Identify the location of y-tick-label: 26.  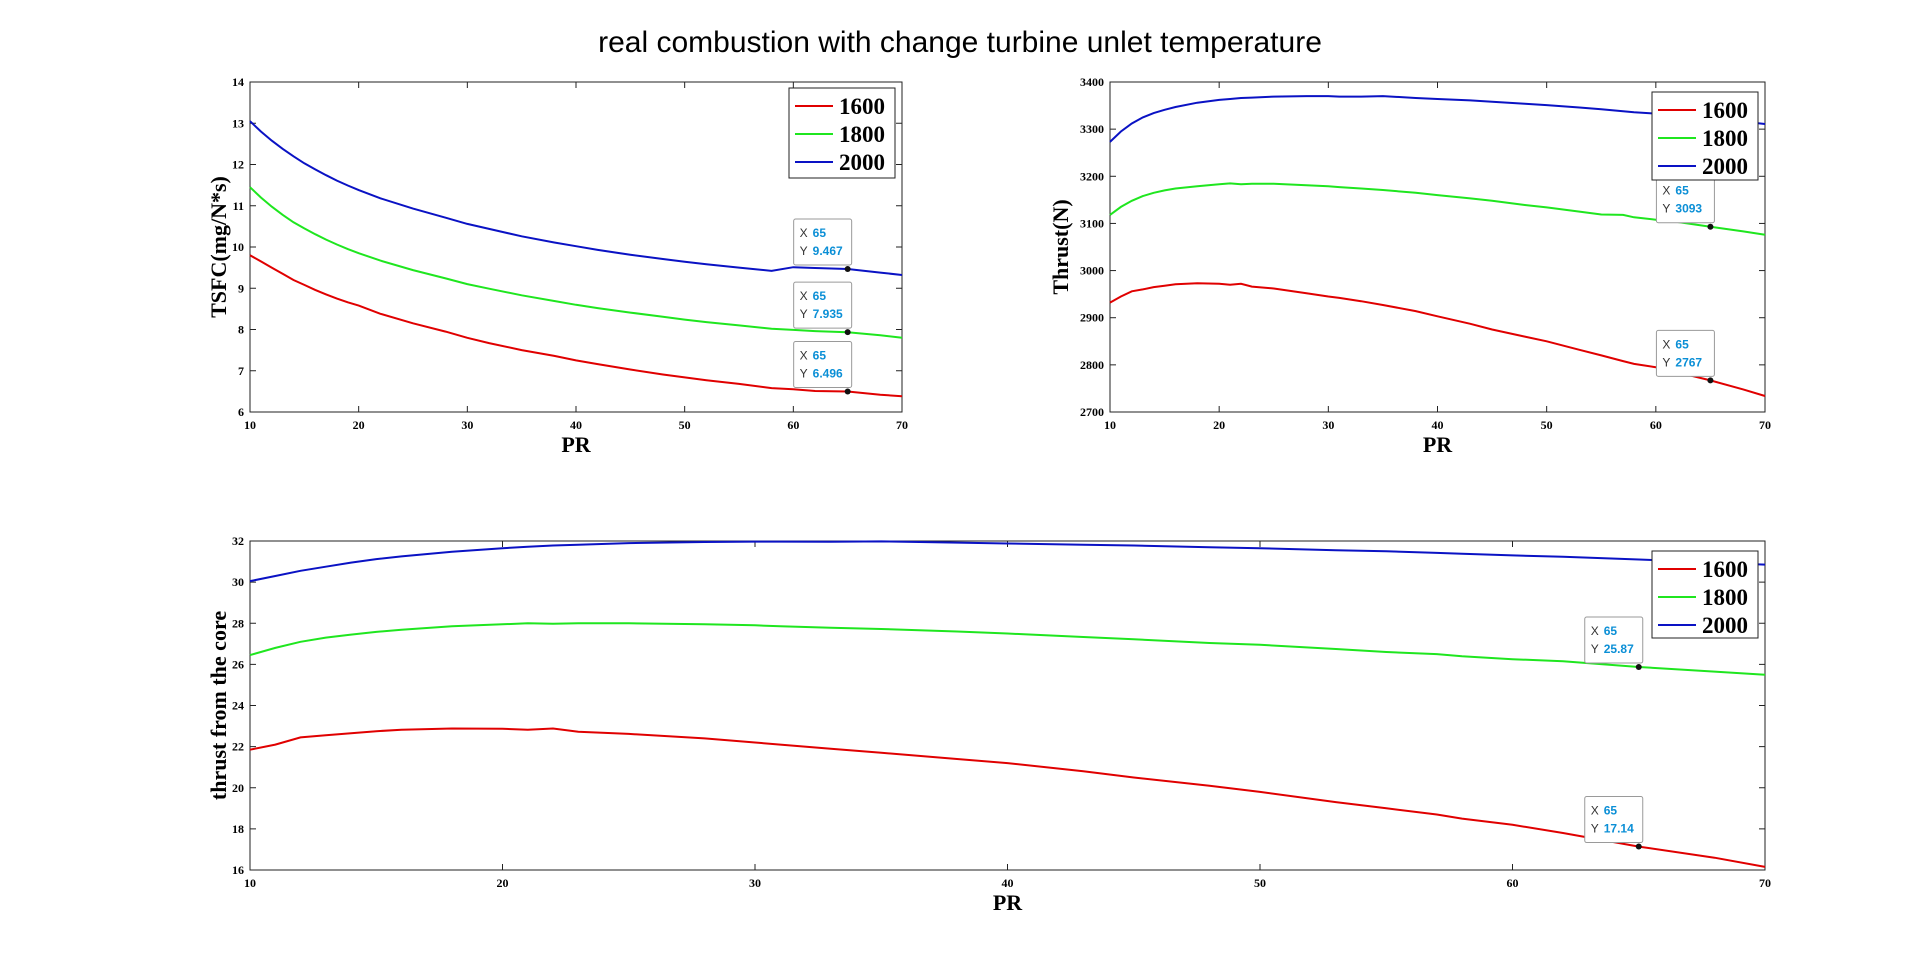
(238, 664).